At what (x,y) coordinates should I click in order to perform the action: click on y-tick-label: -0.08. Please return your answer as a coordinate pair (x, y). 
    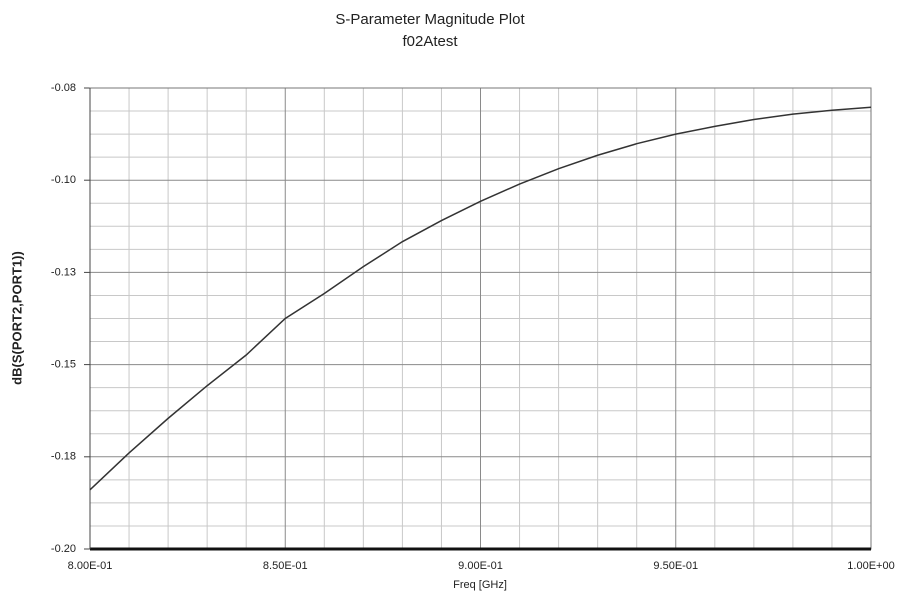
    Looking at the image, I should click on (63, 88).